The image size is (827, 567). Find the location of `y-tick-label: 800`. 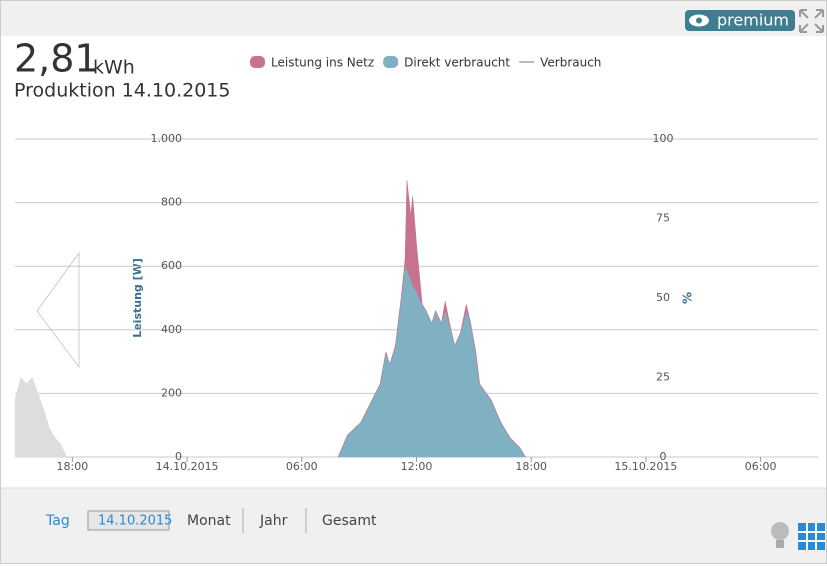

y-tick-label: 800 is located at coordinates (171, 202).